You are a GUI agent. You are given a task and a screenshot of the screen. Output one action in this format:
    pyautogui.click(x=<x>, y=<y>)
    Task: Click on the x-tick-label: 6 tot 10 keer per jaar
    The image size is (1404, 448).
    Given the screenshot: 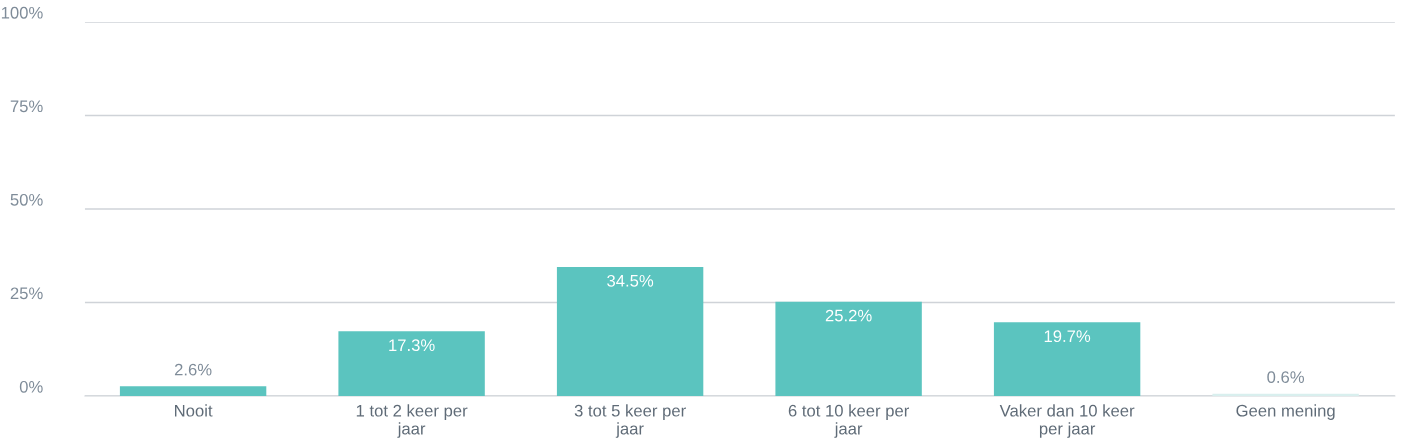 What is the action you would take?
    pyautogui.click(x=849, y=421)
    